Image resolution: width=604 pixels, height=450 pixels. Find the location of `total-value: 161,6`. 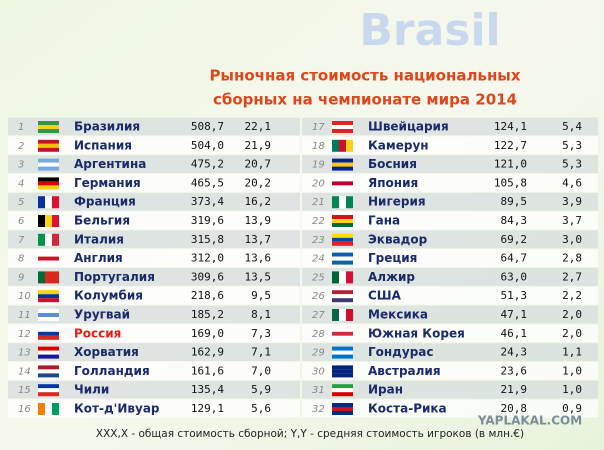

total-value: 161,6 is located at coordinates (207, 370).